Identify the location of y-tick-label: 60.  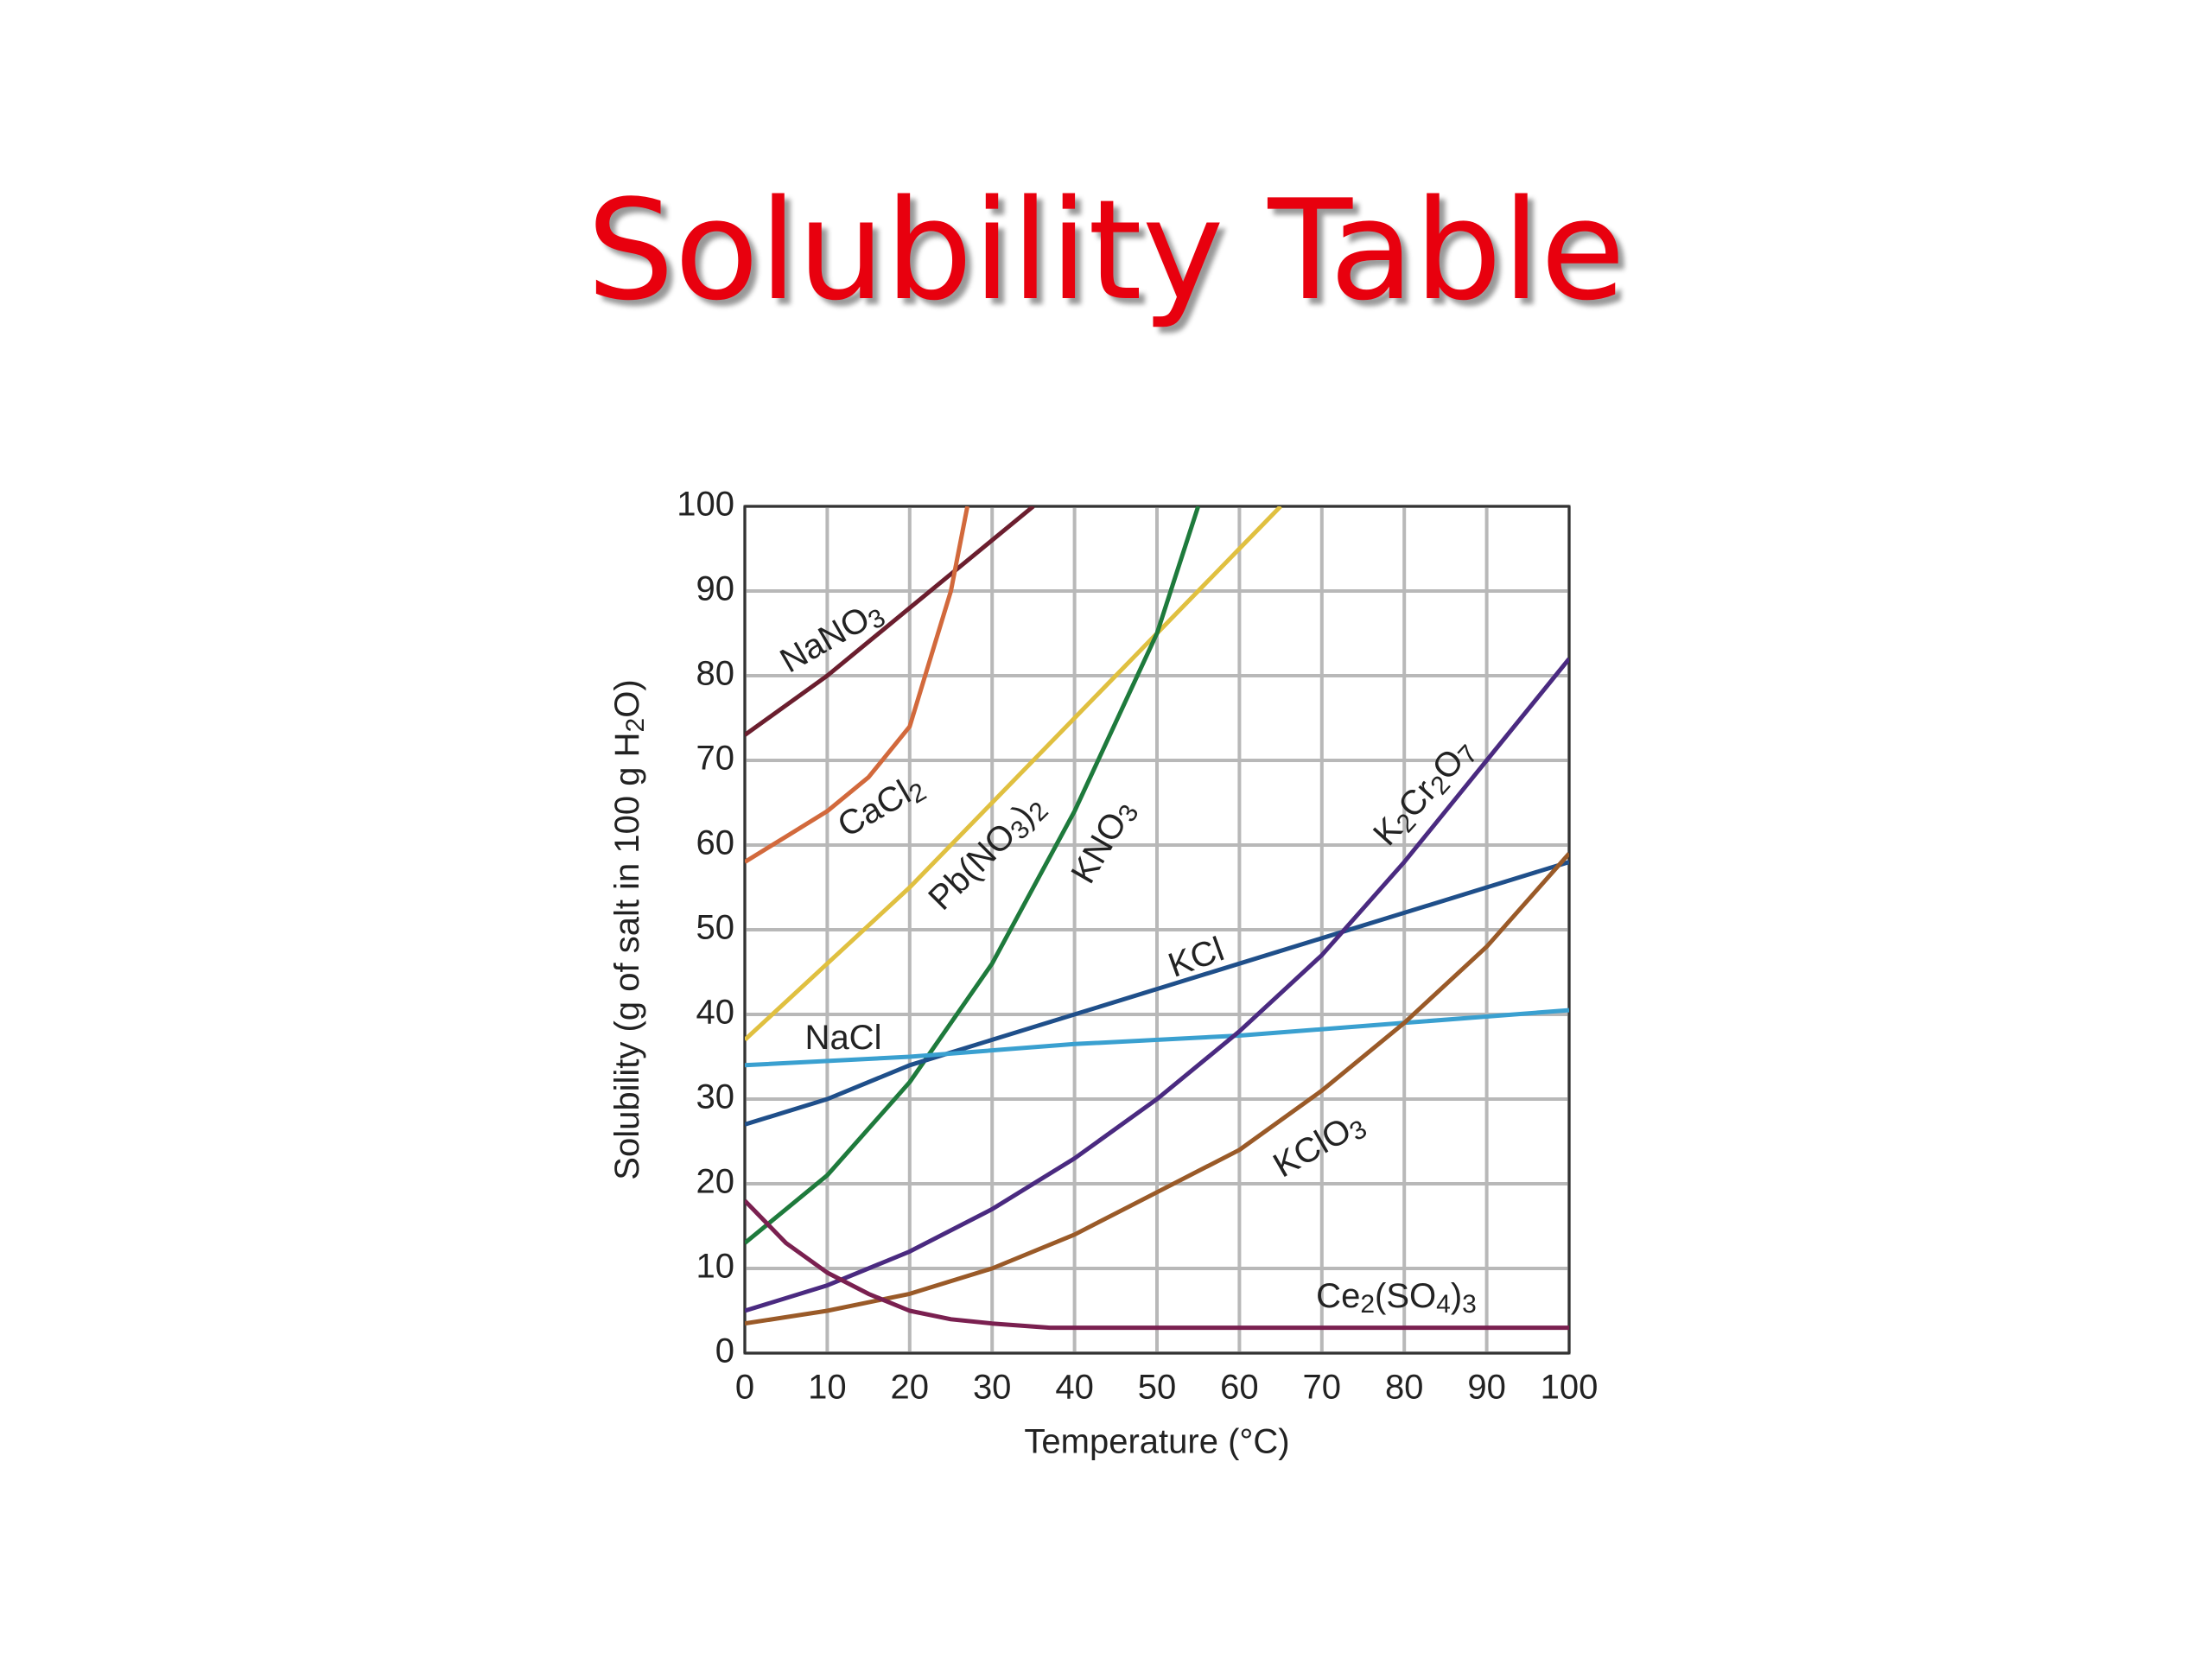
(715, 843).